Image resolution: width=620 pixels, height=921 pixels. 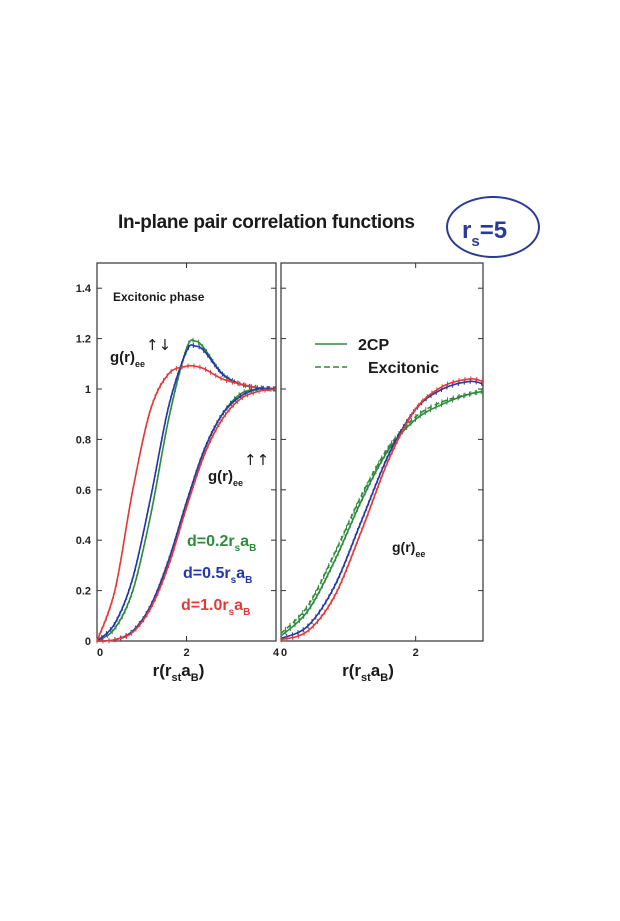 What do you see at coordinates (232, 612) in the screenshot?
I see `legend-entry-2-part: s` at bounding box center [232, 612].